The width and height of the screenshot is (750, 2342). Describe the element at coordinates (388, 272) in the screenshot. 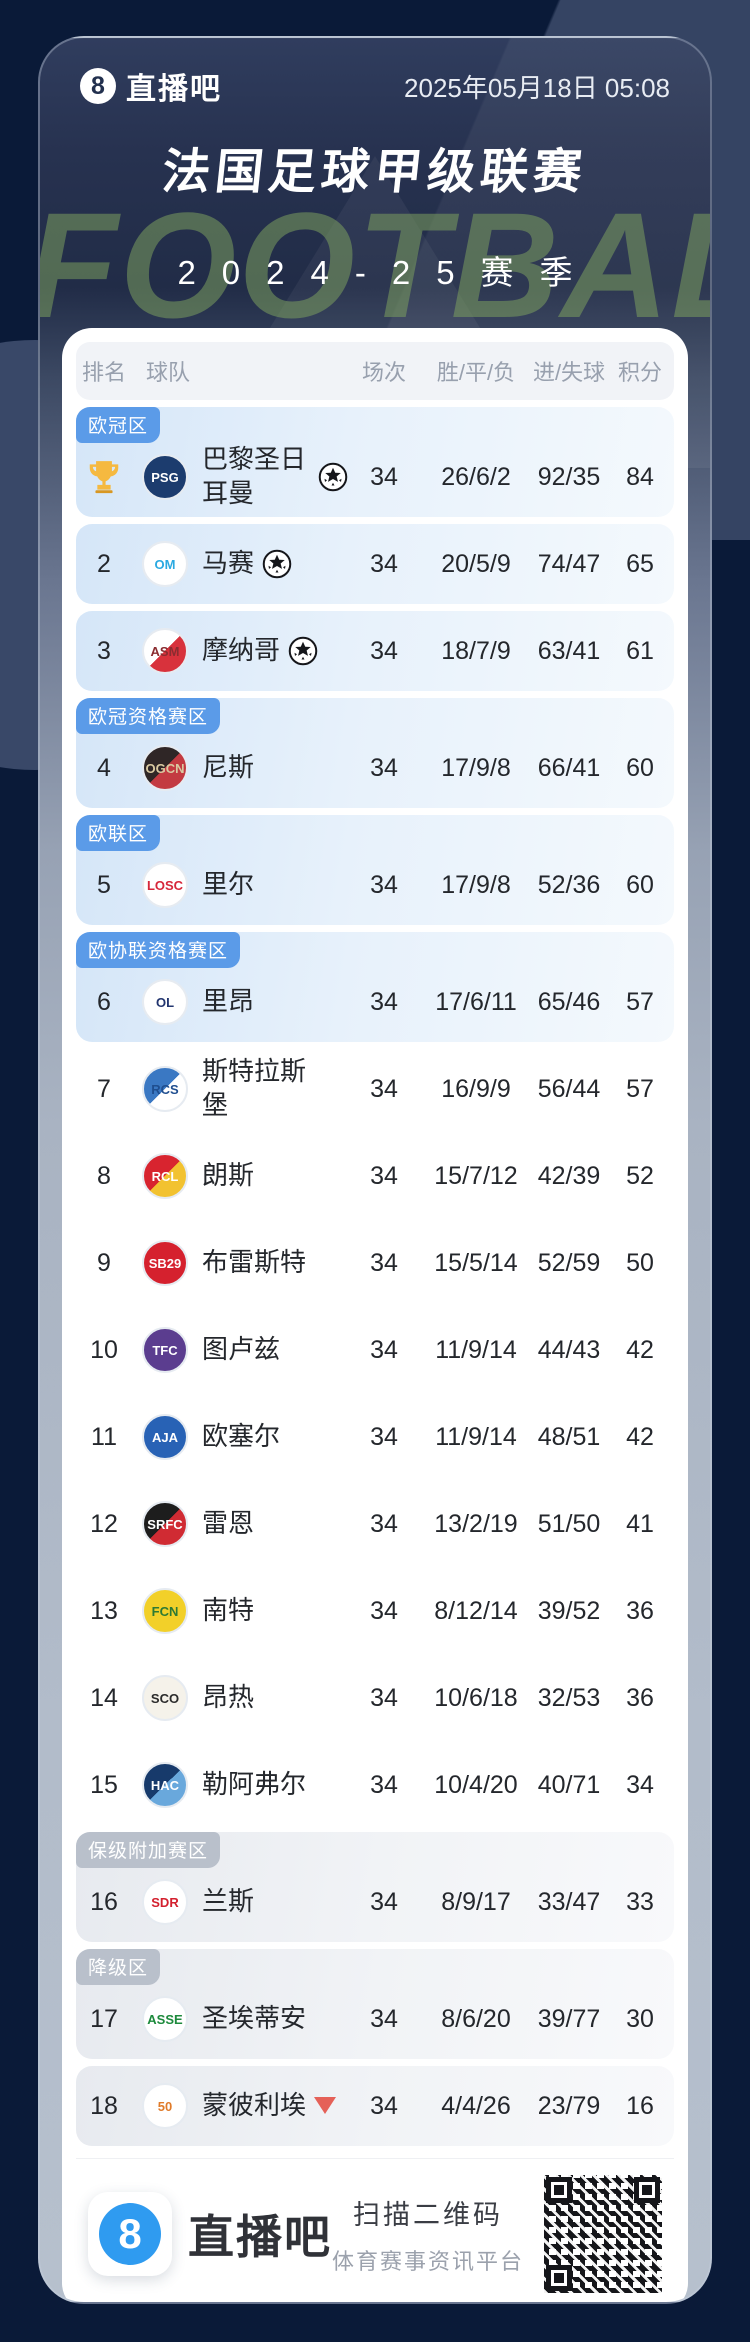

I see `season-subtitle: 2024-25赛季` at that location.